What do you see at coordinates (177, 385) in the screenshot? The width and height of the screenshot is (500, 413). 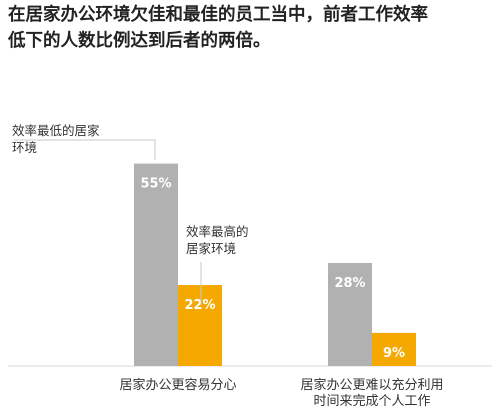 I see `category-label-1-line-1: 居家办公更容易分心` at bounding box center [177, 385].